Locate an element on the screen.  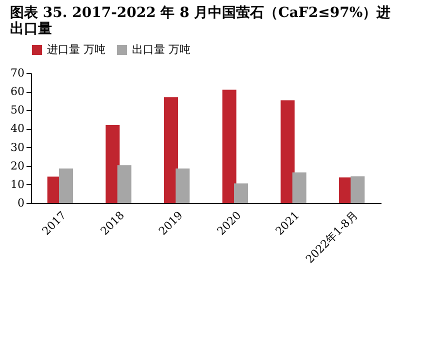
y-tick-label: 20 is located at coordinates (17, 165).